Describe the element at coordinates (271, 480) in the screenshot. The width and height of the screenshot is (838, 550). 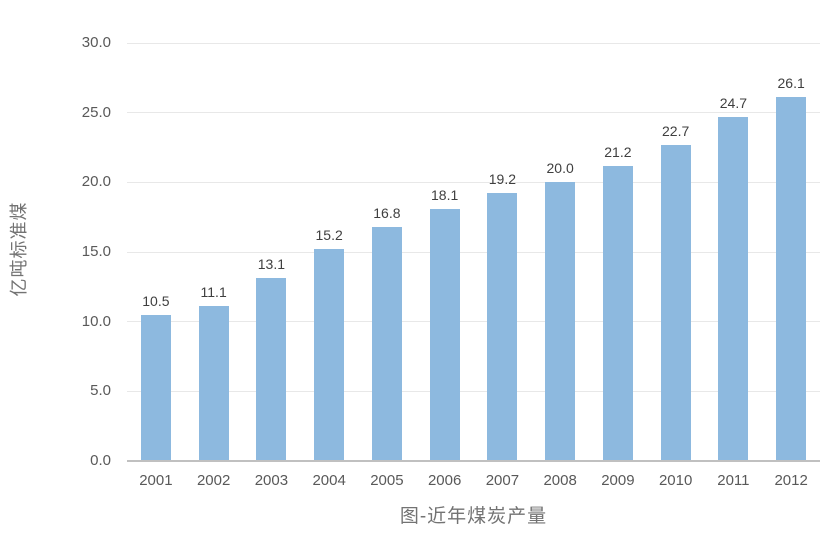
I see `x-tick-label: 2003` at that location.